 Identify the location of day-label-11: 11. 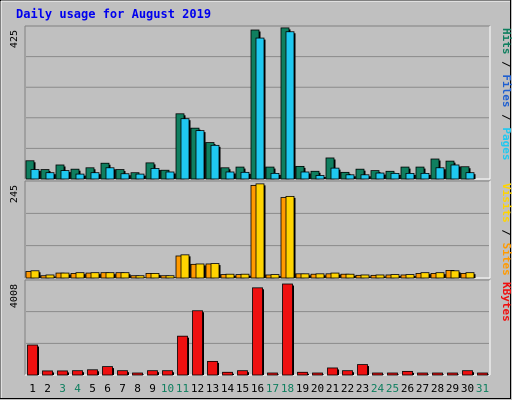
(182, 388).